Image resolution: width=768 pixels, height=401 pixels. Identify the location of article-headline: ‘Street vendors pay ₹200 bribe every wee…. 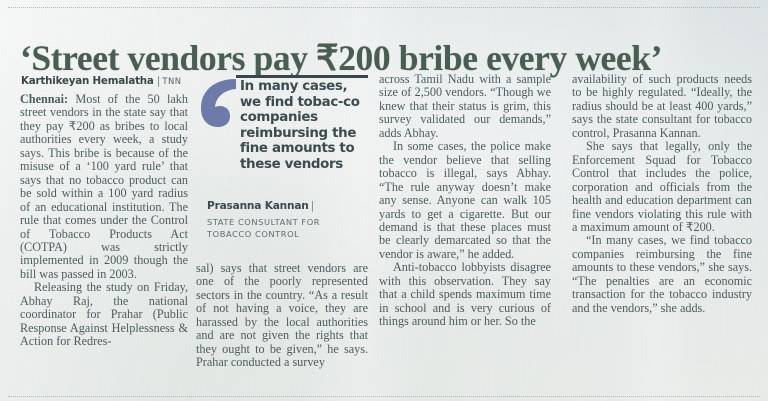
(341, 57).